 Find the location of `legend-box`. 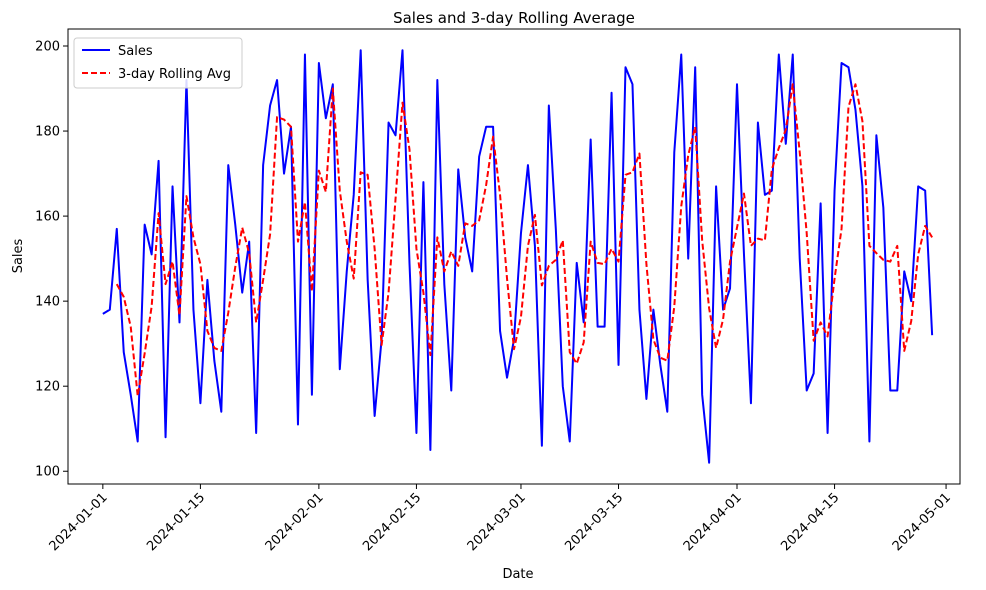

legend-box is located at coordinates (158, 63).